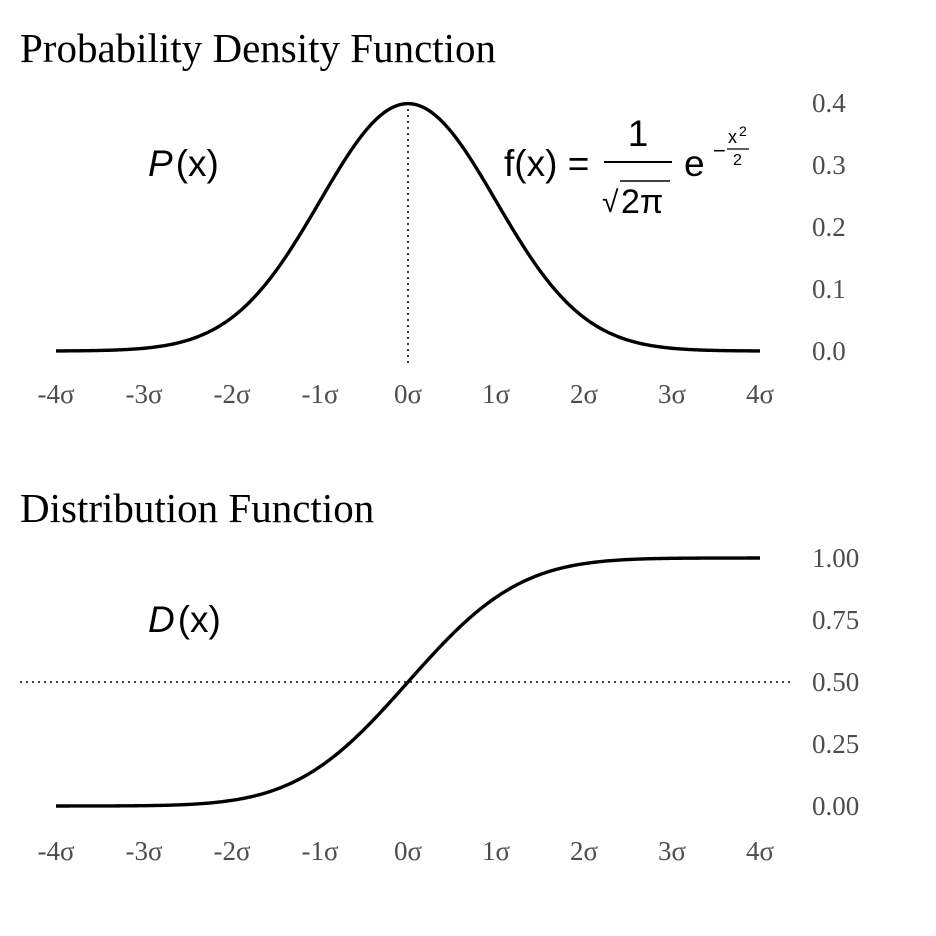 This screenshot has width=936, height=936. What do you see at coordinates (496, 851) in the screenshot?
I see `cdf-x-tick-label: 1σ` at bounding box center [496, 851].